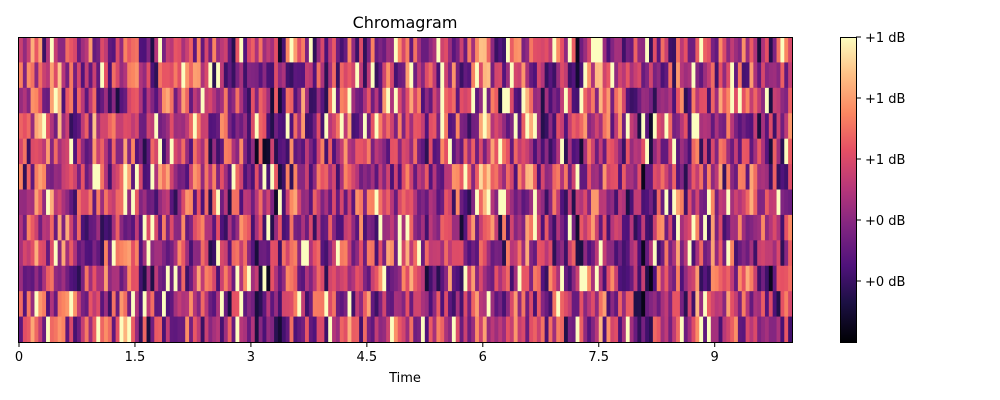  I want to click on x-tick-label: 6, so click(483, 357).